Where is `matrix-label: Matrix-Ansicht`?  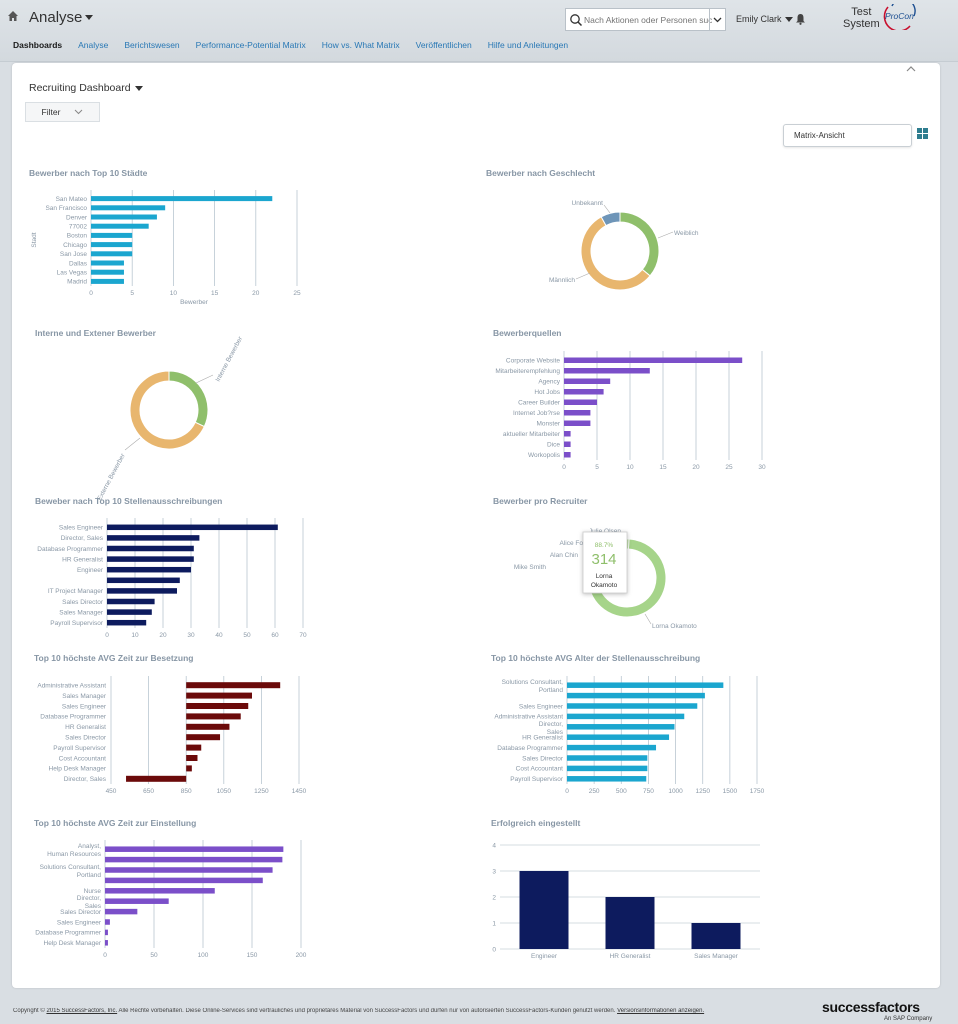
matrix-label: Matrix-Ansicht is located at coordinates (819, 135).